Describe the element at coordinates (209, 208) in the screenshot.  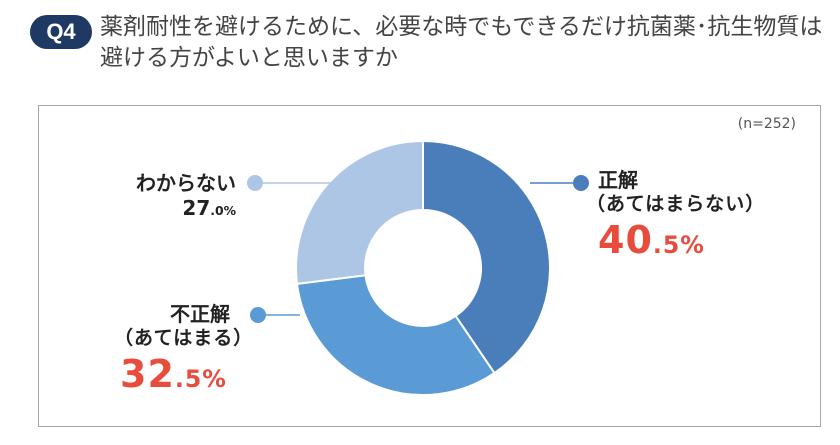
I see `label-unknown-percent: 27.0%` at that location.